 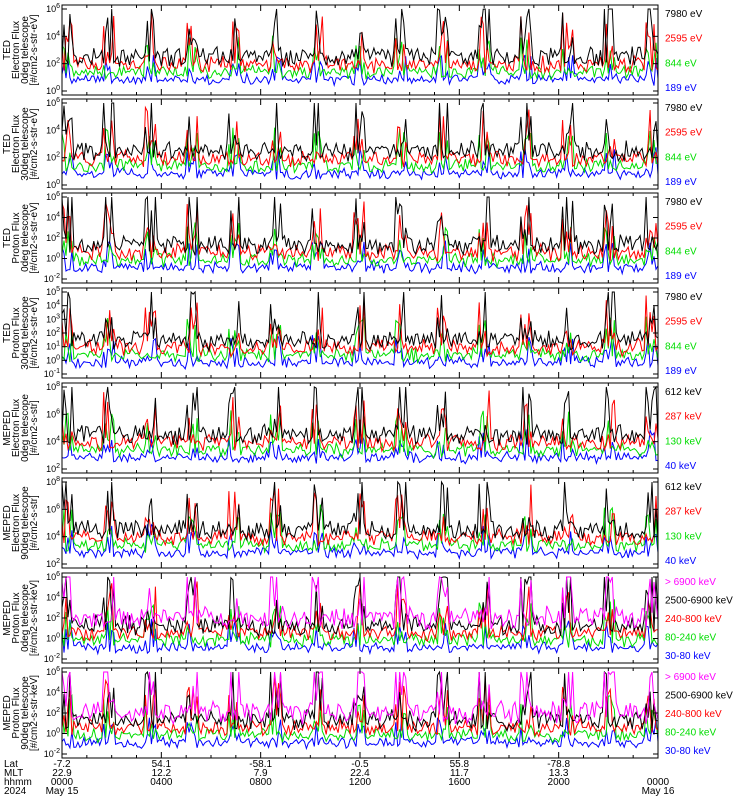 I want to click on footer-hhmm: 0800, so click(x=261, y=782).